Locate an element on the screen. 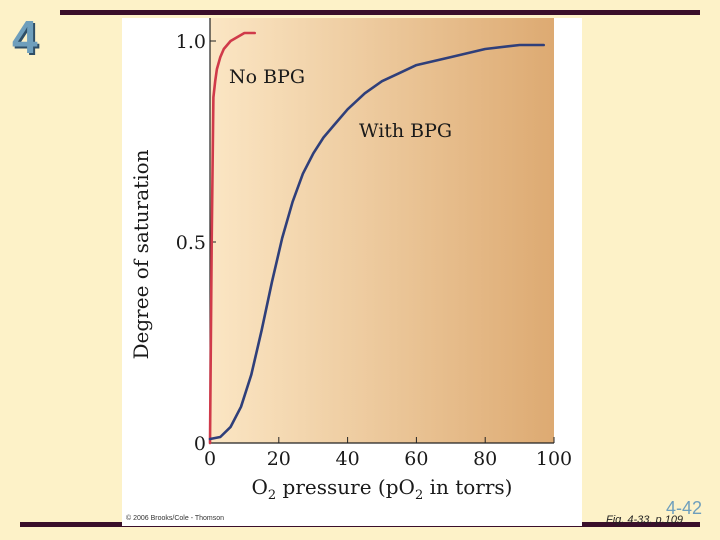 This screenshot has width=720, height=540. y-tick-label: 0 is located at coordinates (200, 444).